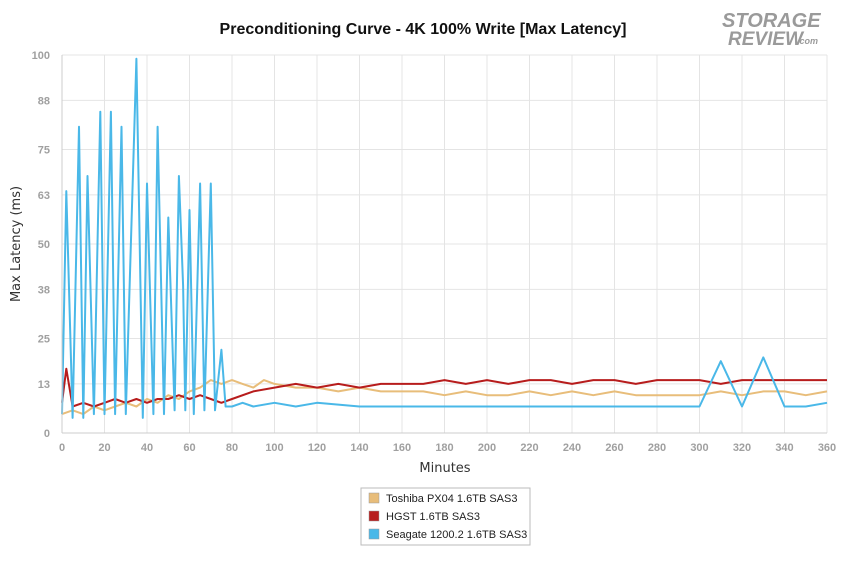 Image resolution: width=850 pixels, height=582 pixels. Describe the element at coordinates (657, 448) in the screenshot. I see `x-tick-label: 280` at that location.